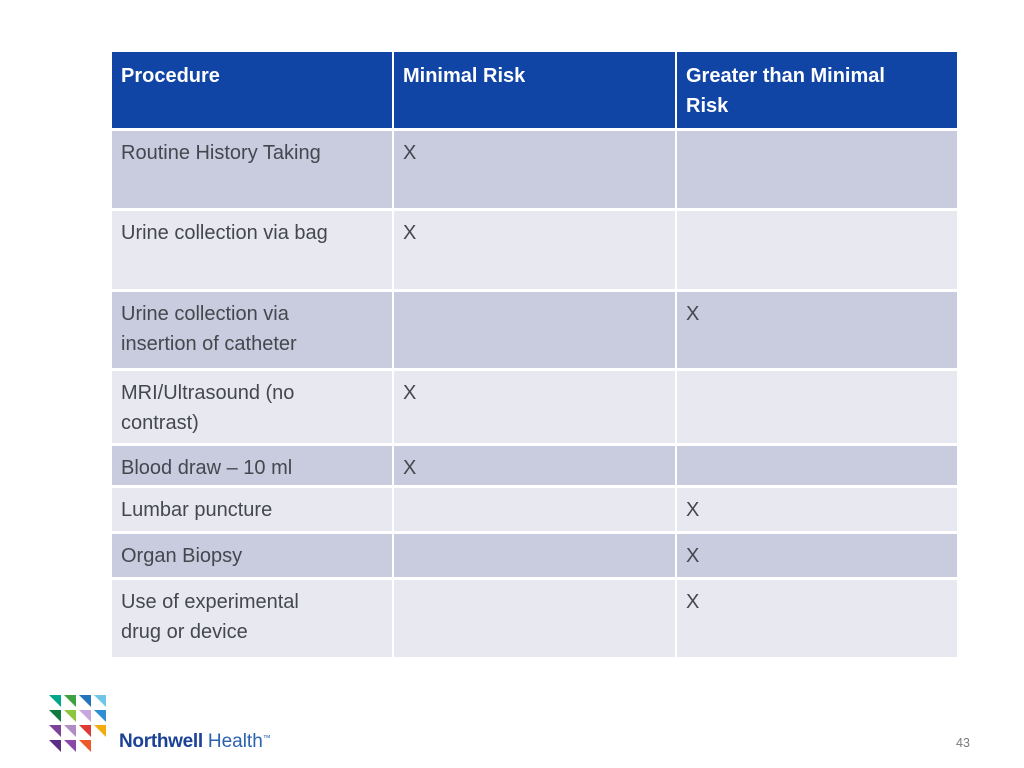 This screenshot has height=768, width=1024. I want to click on logo-wordmark: Northwell Health™, so click(195, 742).